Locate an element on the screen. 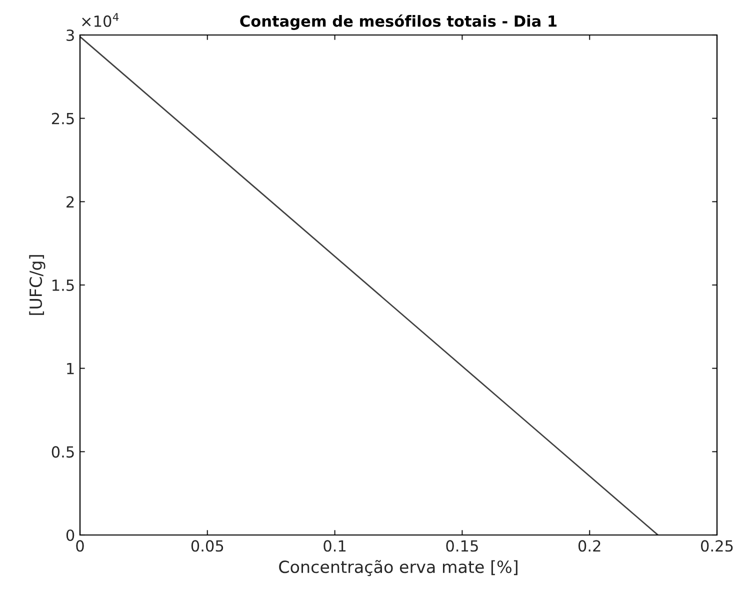  y-tick-label: 3 is located at coordinates (70, 35).